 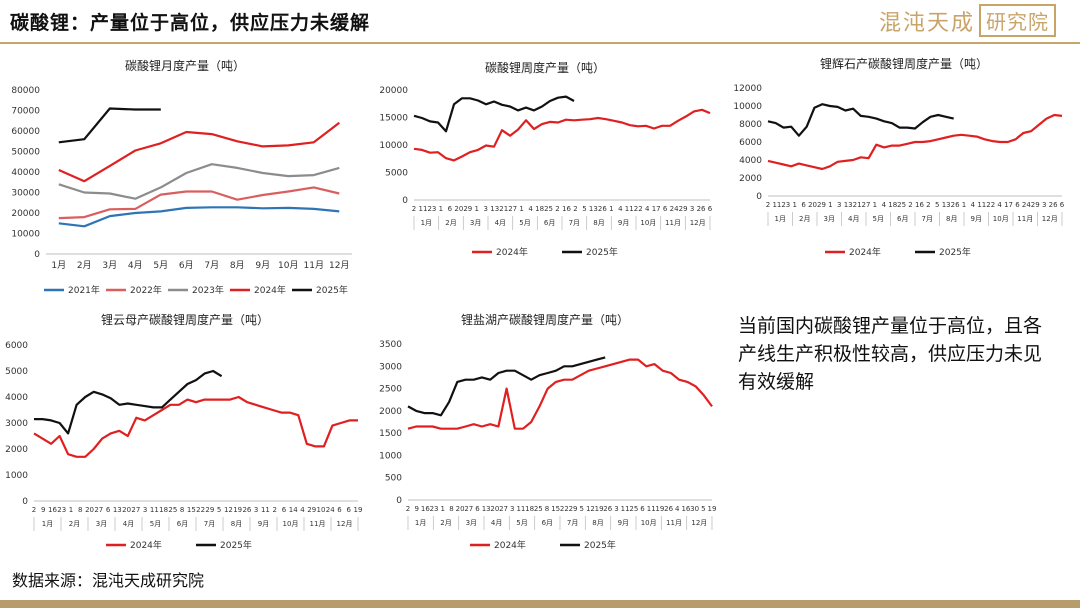 I want to click on x-tick-label: 5, so click(x=581, y=509).